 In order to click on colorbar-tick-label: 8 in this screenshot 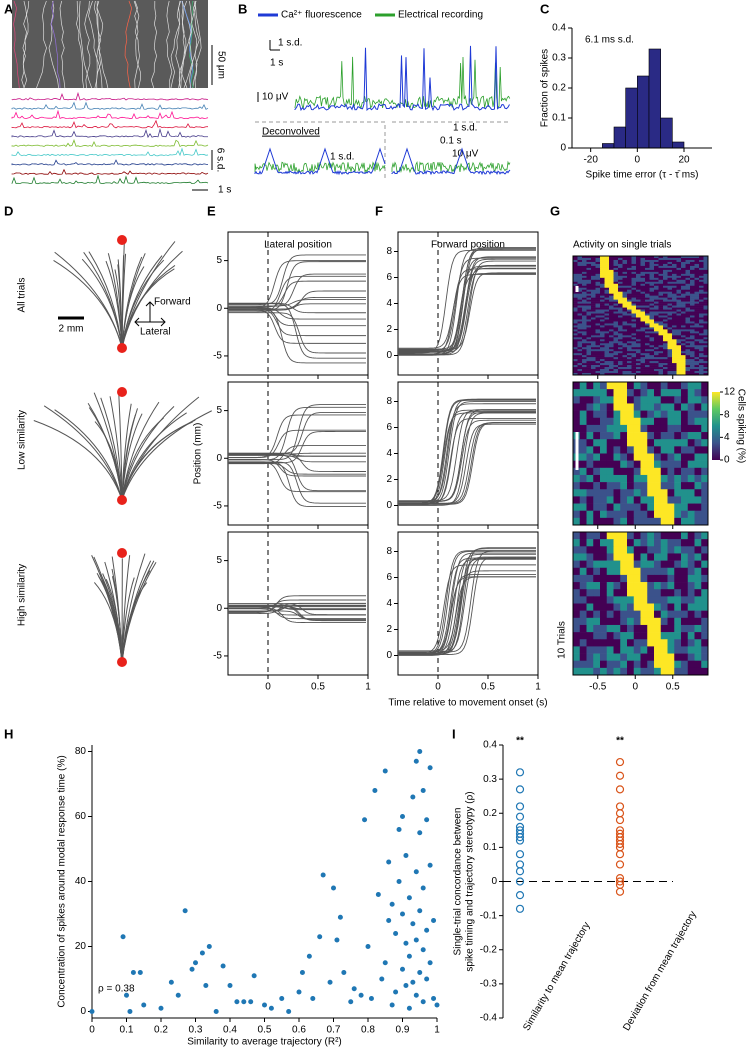, I will do `click(727, 414)`.